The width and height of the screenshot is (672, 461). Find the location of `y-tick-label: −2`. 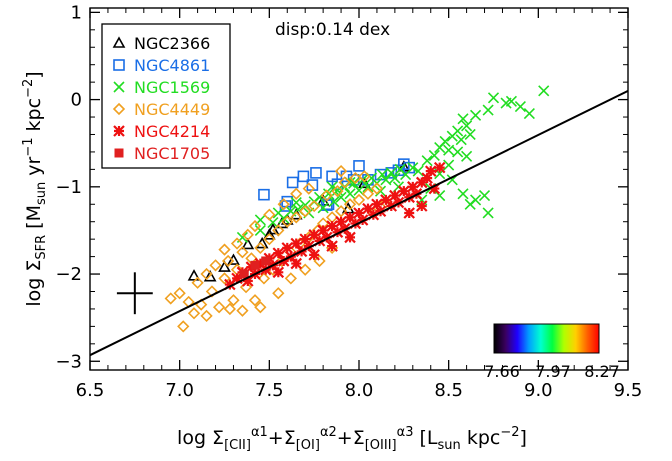

y-tick-label: −2 is located at coordinates (68, 274).